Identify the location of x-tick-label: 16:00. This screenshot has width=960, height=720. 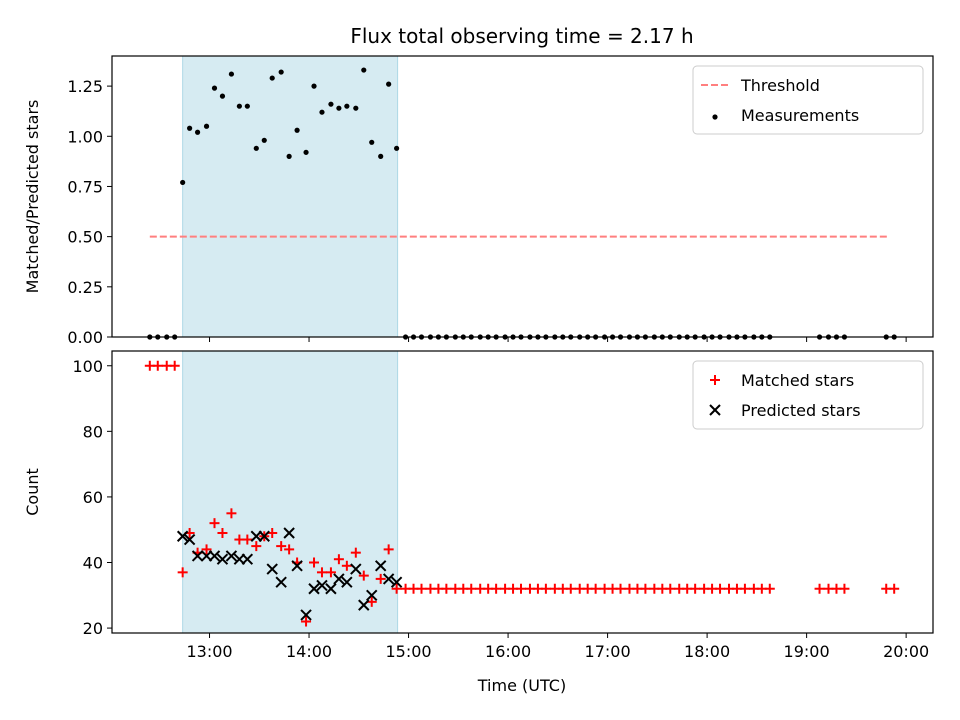
(508, 651).